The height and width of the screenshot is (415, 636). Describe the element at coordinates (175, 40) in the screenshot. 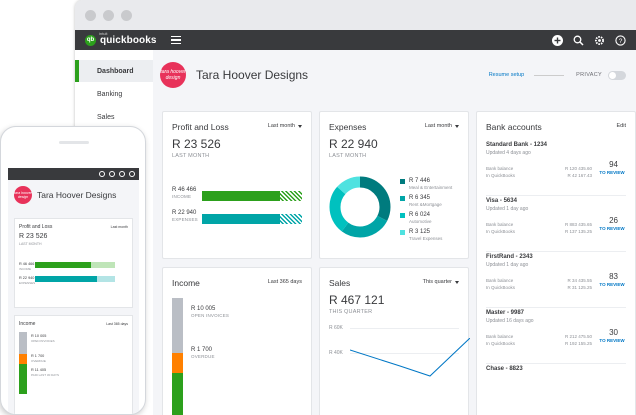

I see `menu-icon` at that location.